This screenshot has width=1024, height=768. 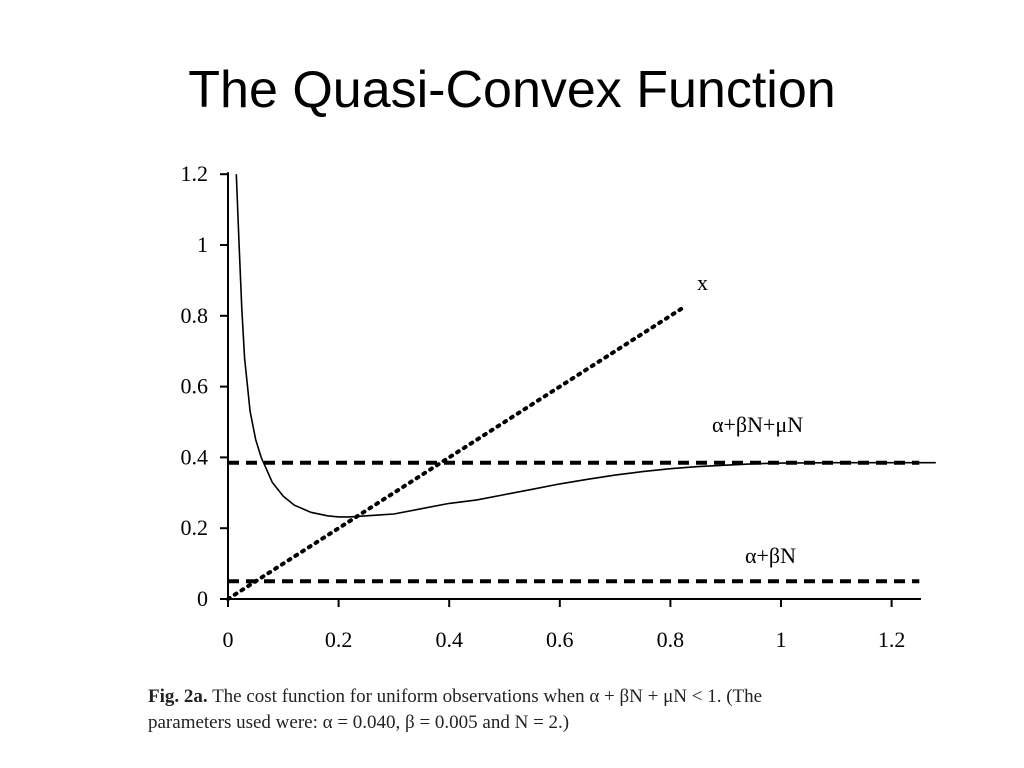 What do you see at coordinates (202, 598) in the screenshot?
I see `y-tick-label: 0` at bounding box center [202, 598].